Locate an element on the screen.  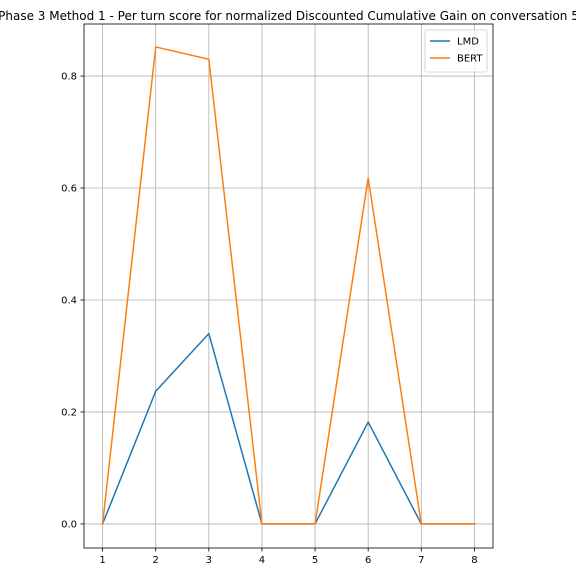
legend-label-lmd: LMD is located at coordinates (468, 42).